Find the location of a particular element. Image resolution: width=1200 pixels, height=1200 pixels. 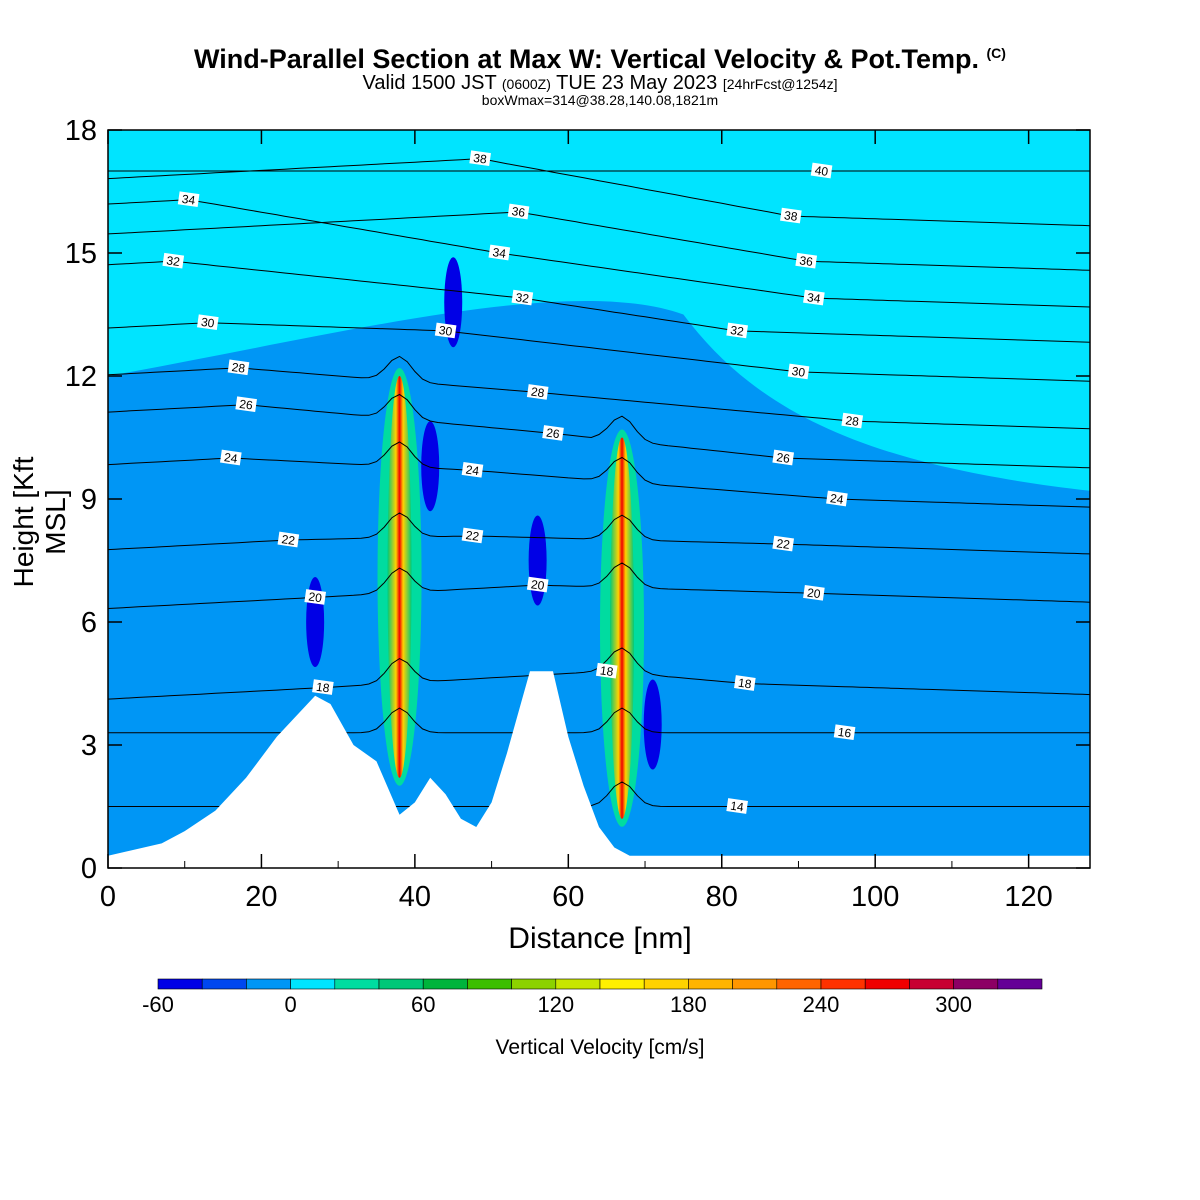

downdraft-region is located at coordinates (652, 724).